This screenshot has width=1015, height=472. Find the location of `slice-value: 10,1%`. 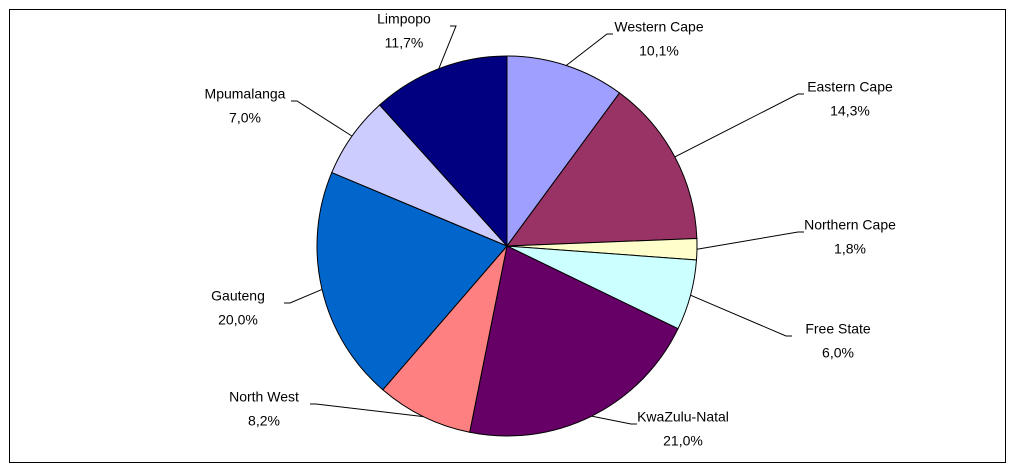

slice-value: 10,1% is located at coordinates (659, 51).